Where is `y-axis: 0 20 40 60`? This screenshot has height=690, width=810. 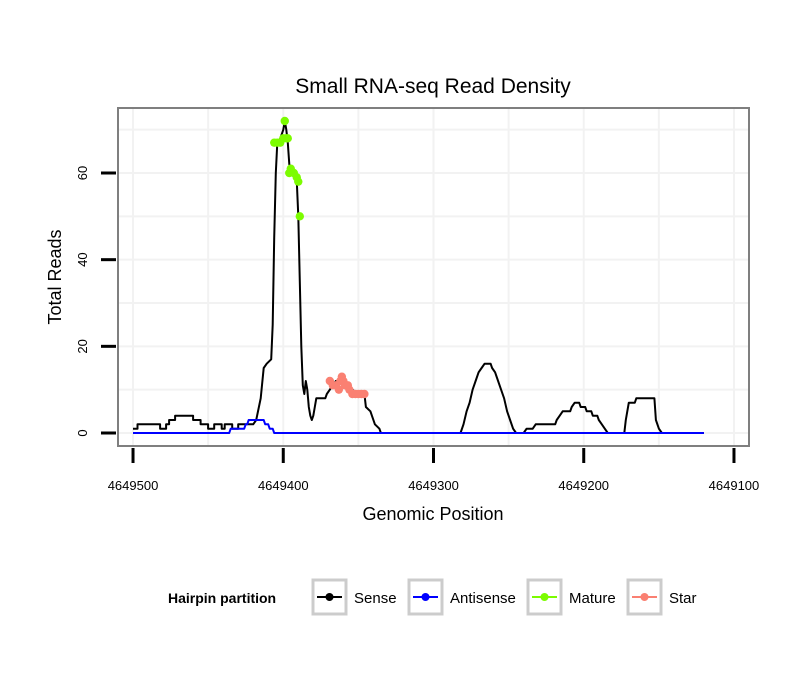 y-axis: 0 20 40 60 is located at coordinates (95, 301).